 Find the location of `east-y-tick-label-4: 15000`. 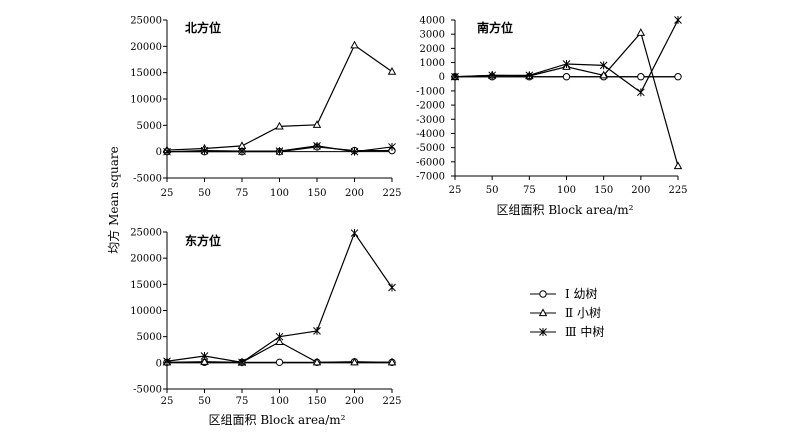

east-y-tick-label-4: 15000 is located at coordinates (146, 285).